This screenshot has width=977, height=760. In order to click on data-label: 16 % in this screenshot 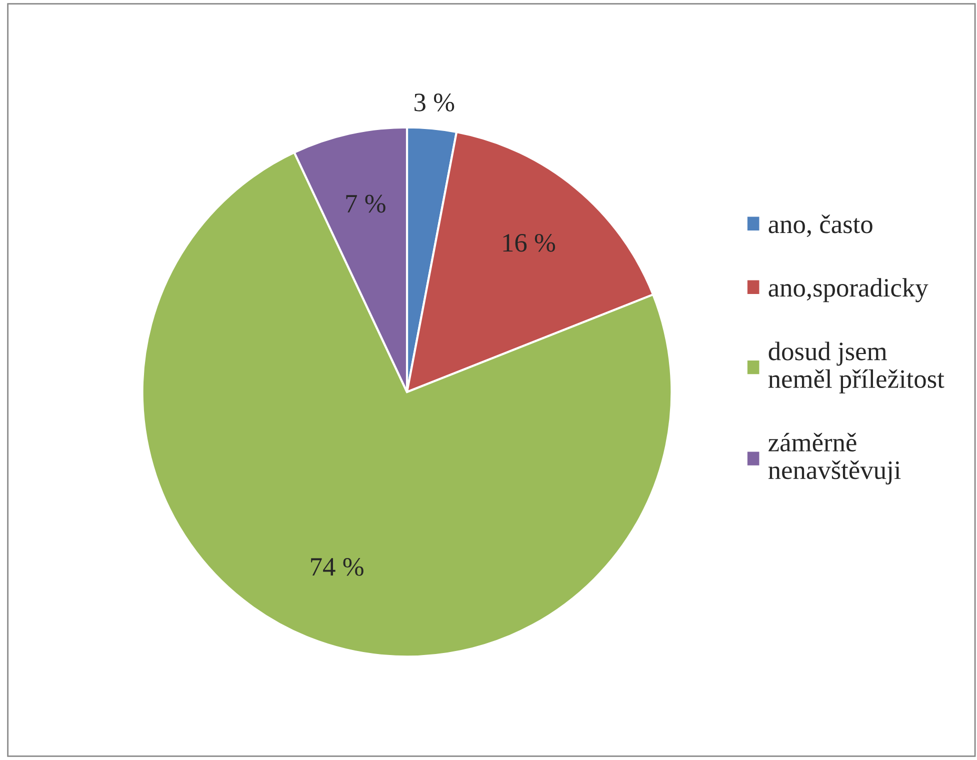, I will do `click(529, 243)`.